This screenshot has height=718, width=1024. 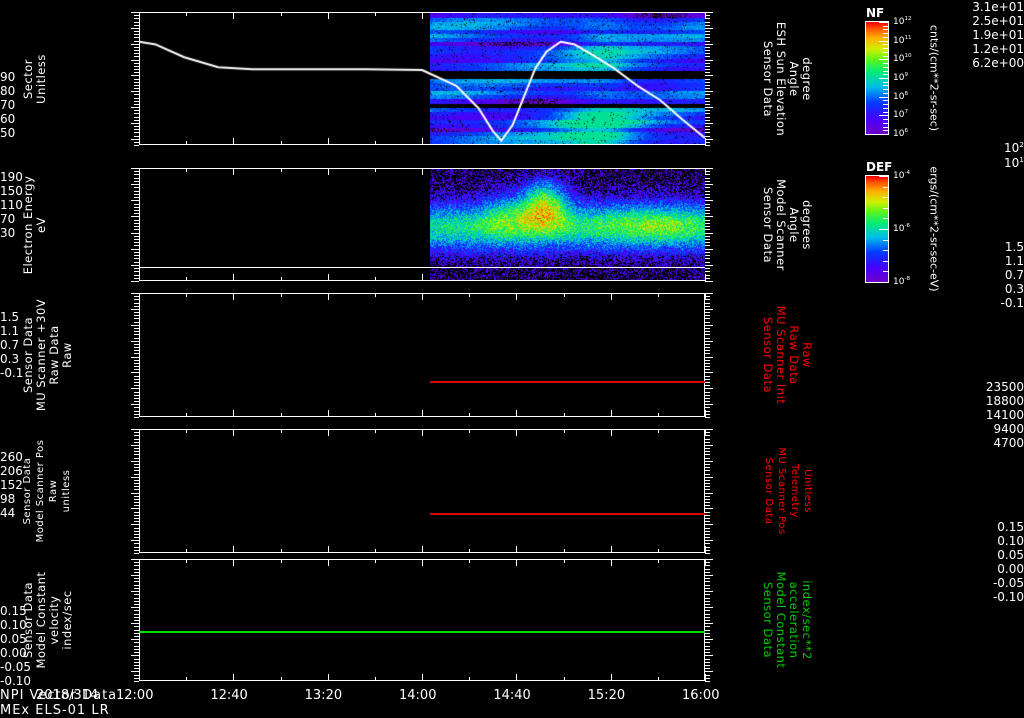 I want to click on colorbar-tick-npi-vector-data-6: 10⁶, so click(x=900, y=133).